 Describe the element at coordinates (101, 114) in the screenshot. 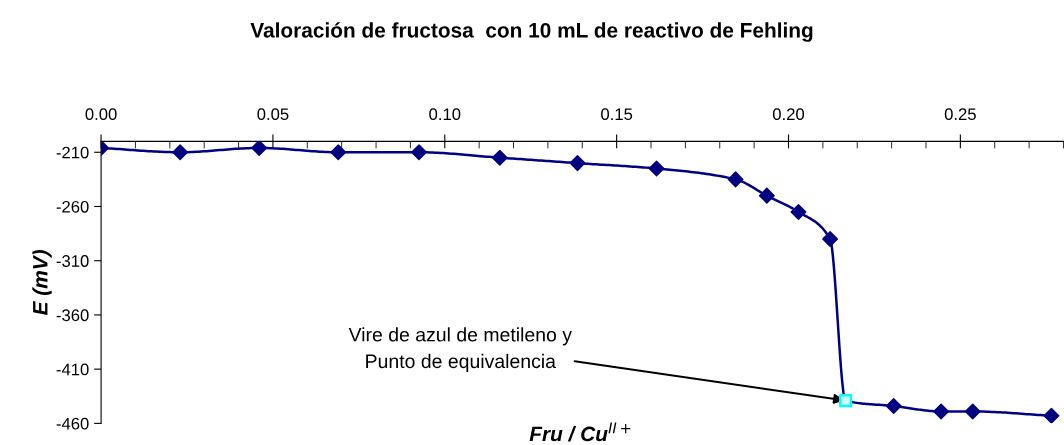

I see `x-tick-label: 0.00` at that location.